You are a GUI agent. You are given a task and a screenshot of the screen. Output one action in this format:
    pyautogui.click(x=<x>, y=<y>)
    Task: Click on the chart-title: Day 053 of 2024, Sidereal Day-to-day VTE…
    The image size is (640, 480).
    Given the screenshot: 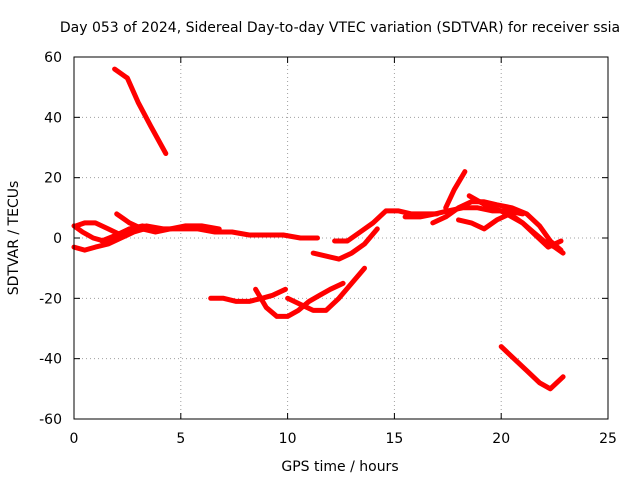 What is the action you would take?
    pyautogui.click(x=340, y=28)
    